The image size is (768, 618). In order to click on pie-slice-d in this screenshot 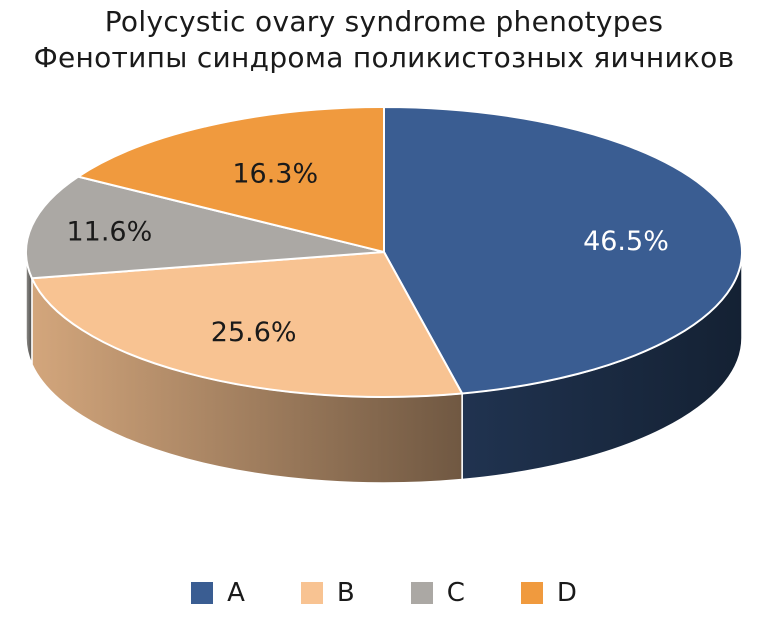, I will do `click(231, 179)`.